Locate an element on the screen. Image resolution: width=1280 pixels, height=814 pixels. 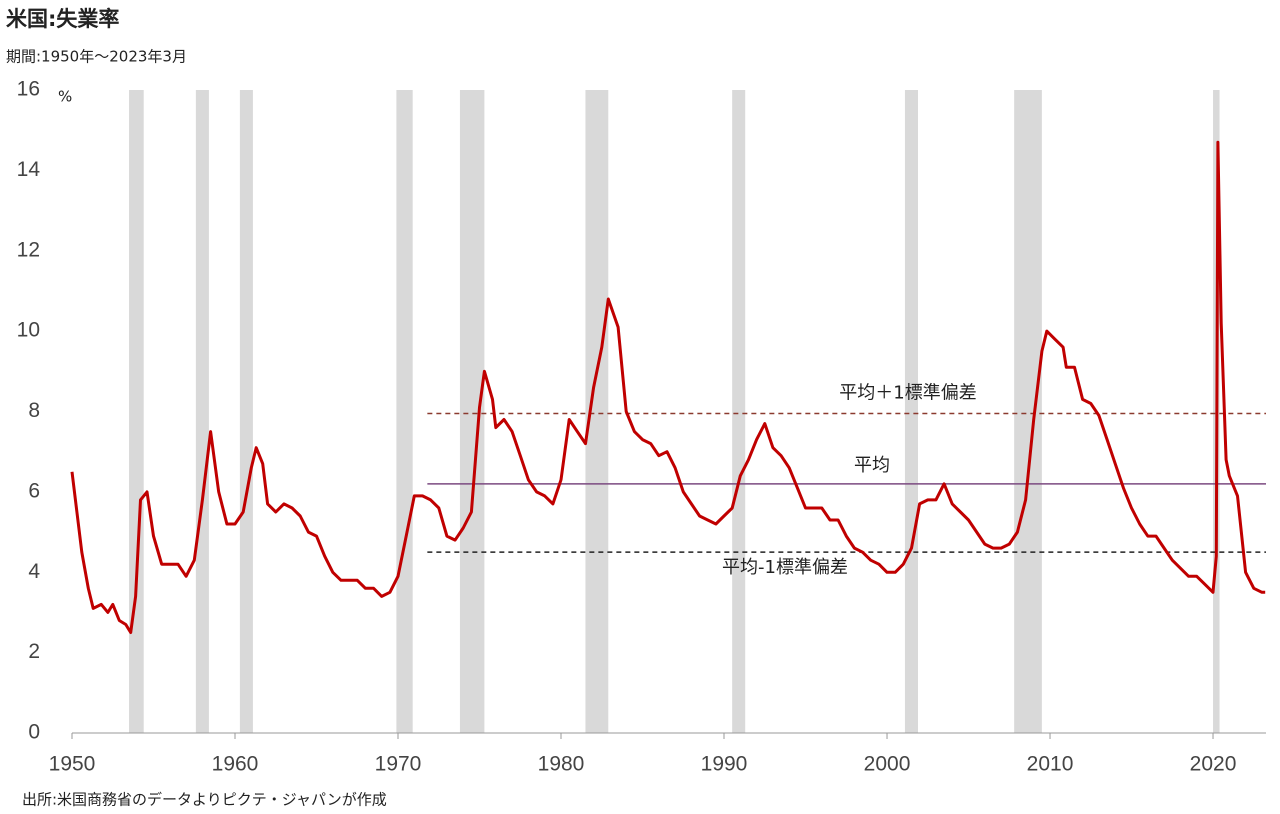
x-tick-label: 2020 is located at coordinates (1213, 764).